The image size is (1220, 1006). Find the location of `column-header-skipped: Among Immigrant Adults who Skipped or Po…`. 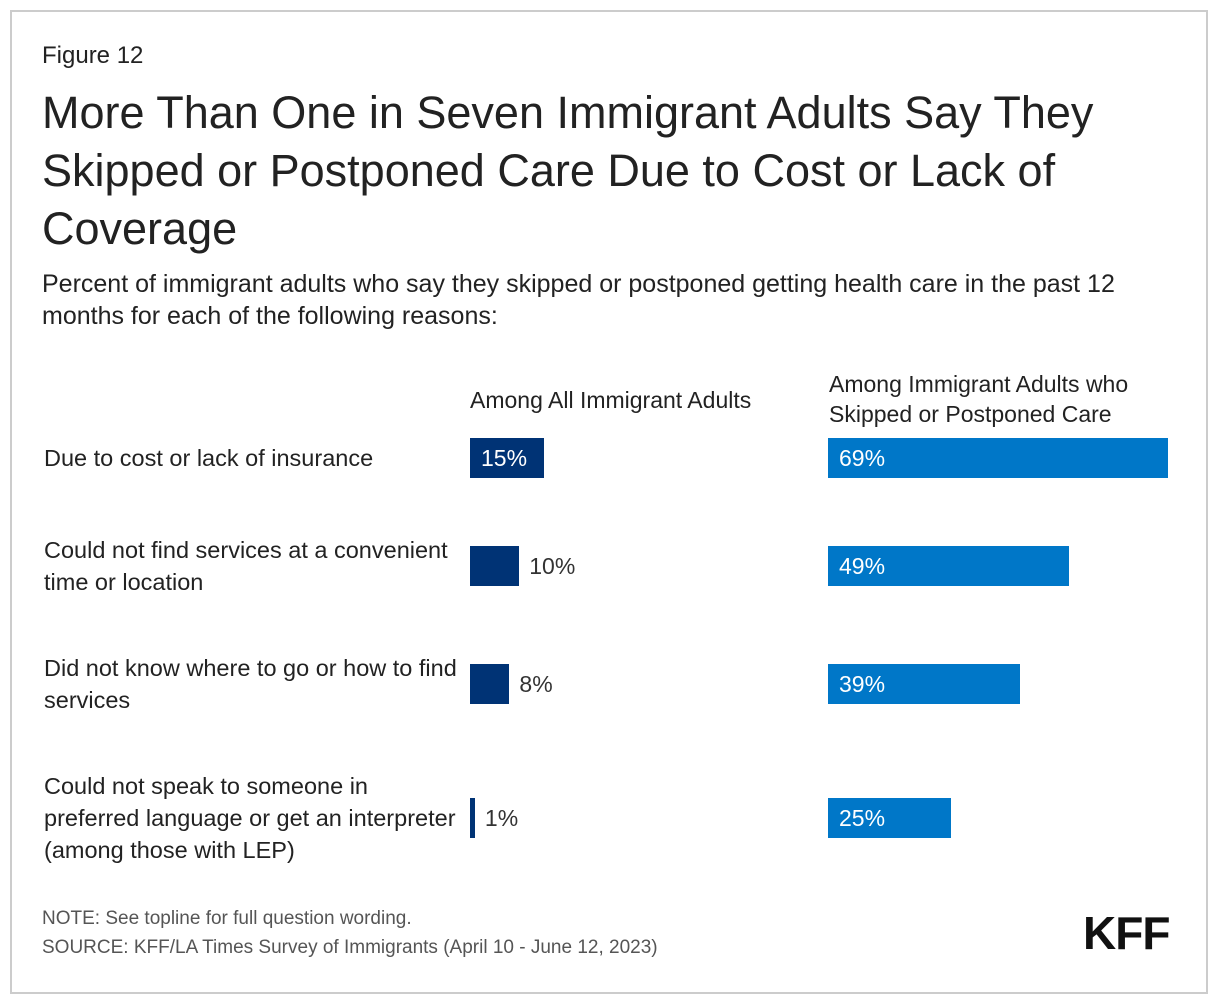

column-header-skipped: Among Immigrant Adults who Skipped or Po… is located at coordinates (979, 399).